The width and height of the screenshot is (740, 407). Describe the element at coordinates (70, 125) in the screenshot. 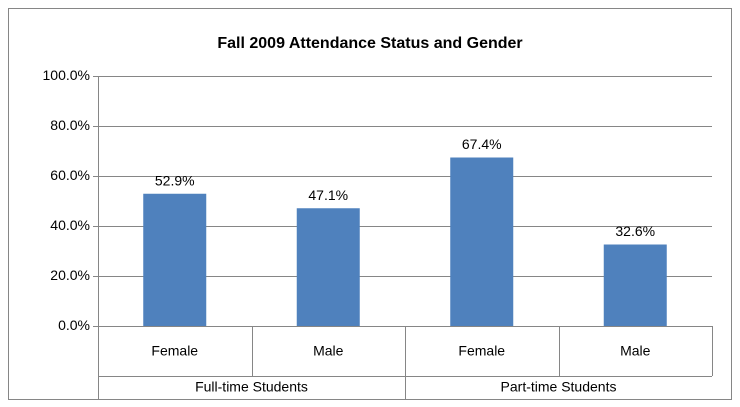

I see `y-tick-label: 80.0%` at that location.